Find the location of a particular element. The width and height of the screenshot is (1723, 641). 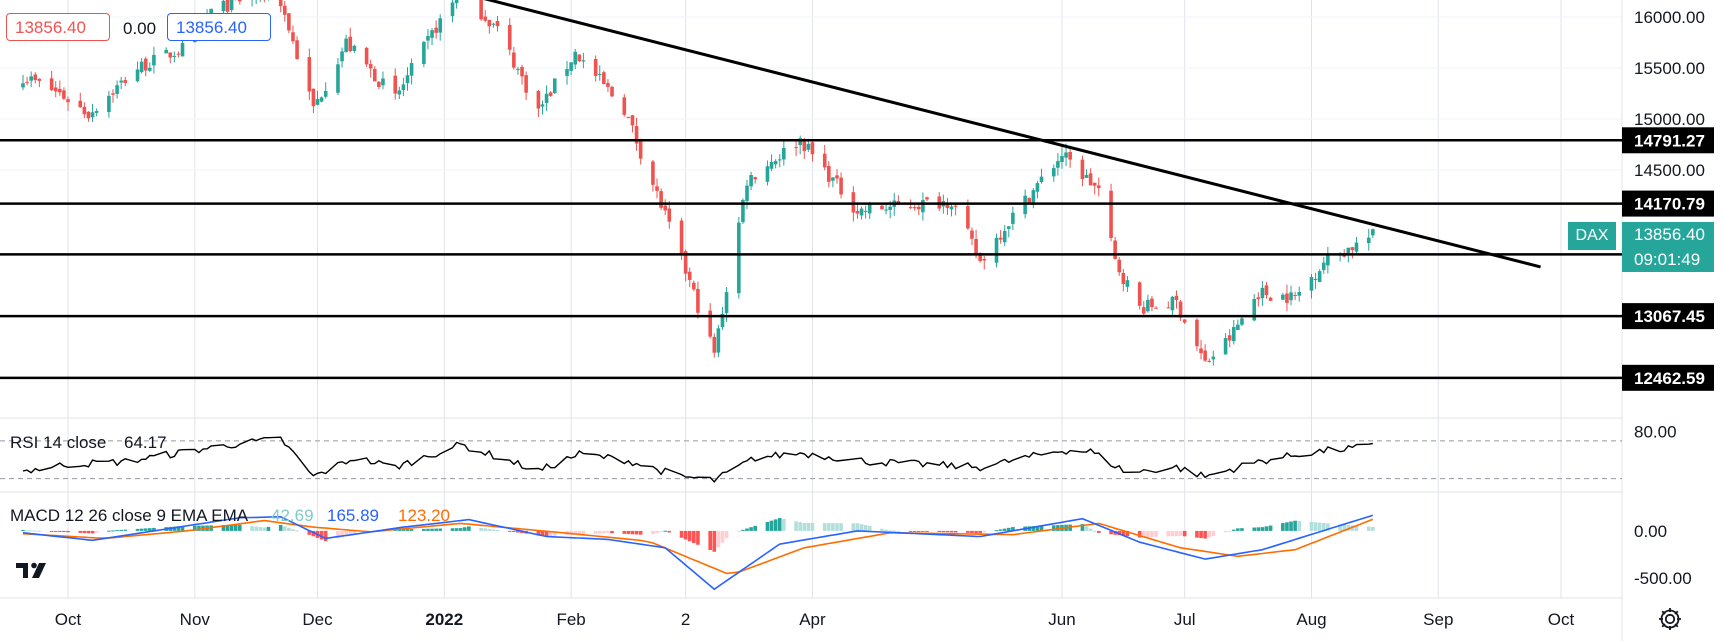

level-label: 14170.79 is located at coordinates (1669, 204).